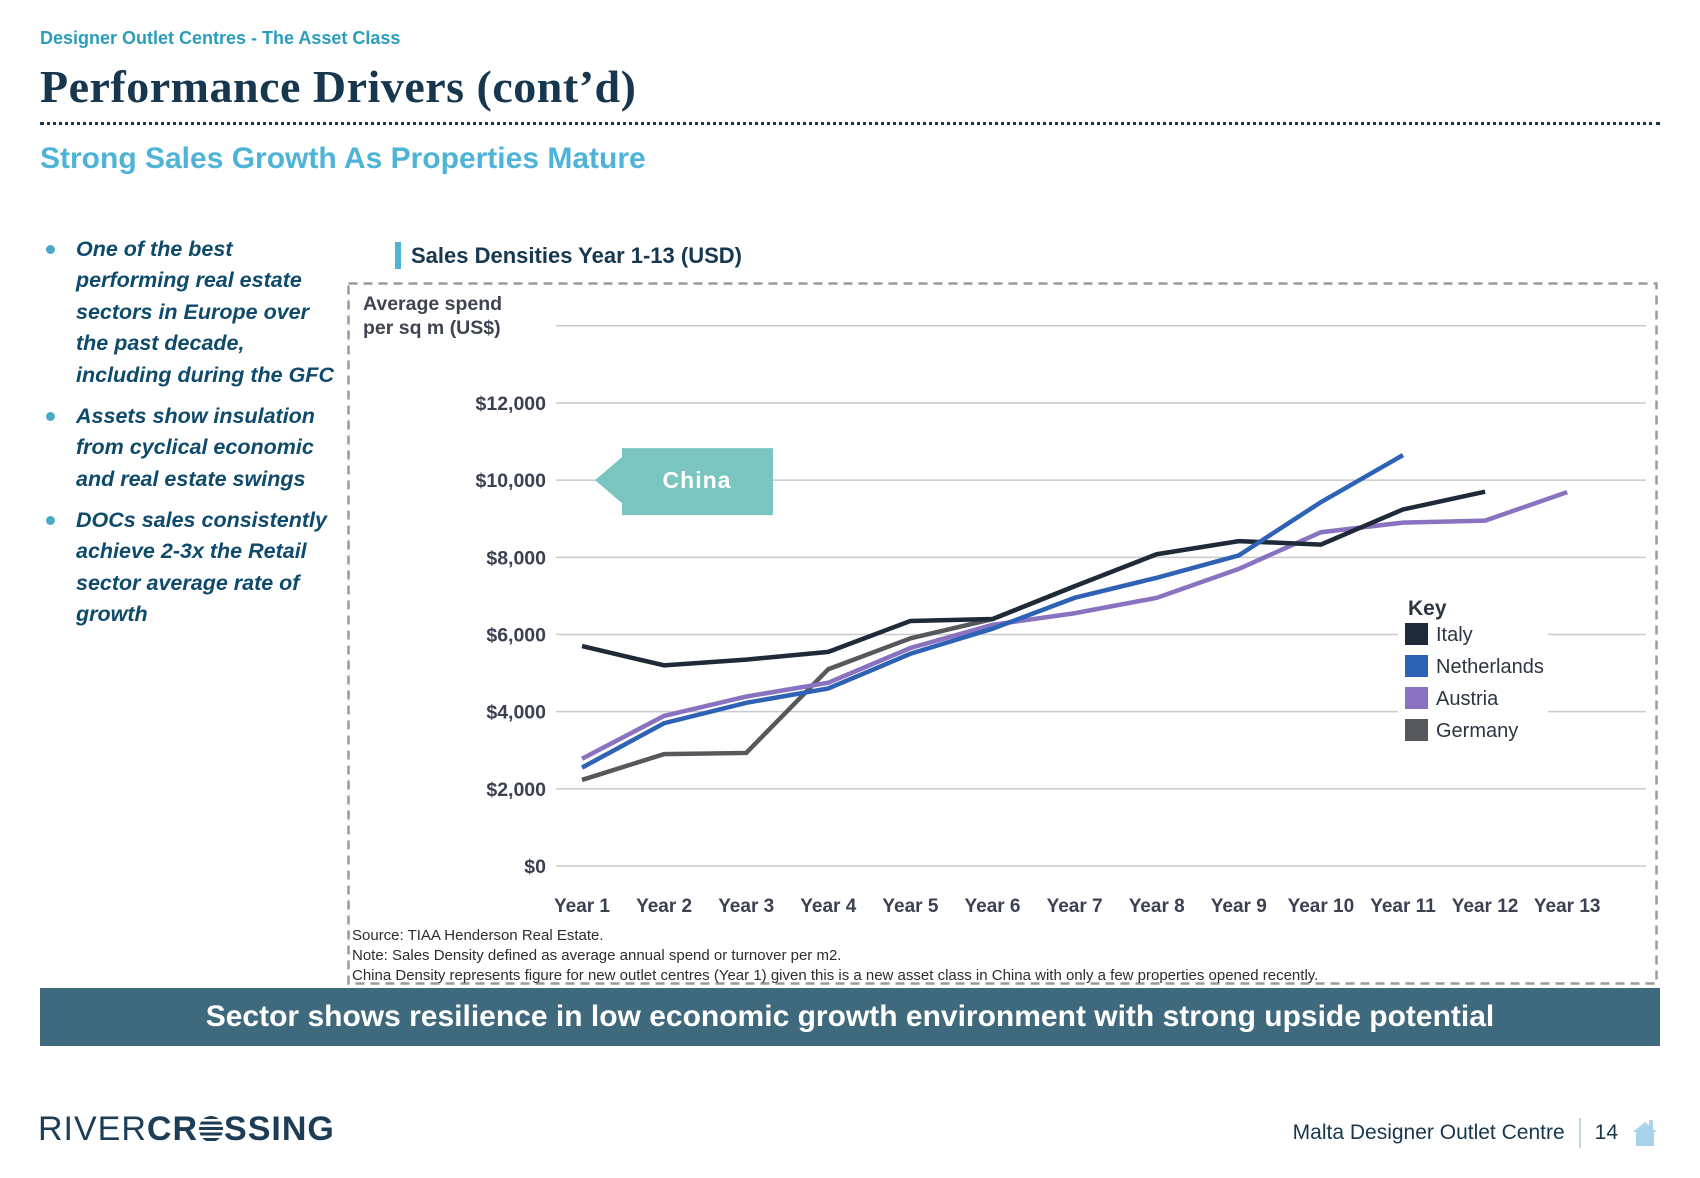 This screenshot has height=1178, width=1700. I want to click on x-tick-label-13: Year 13, so click(1567, 906).